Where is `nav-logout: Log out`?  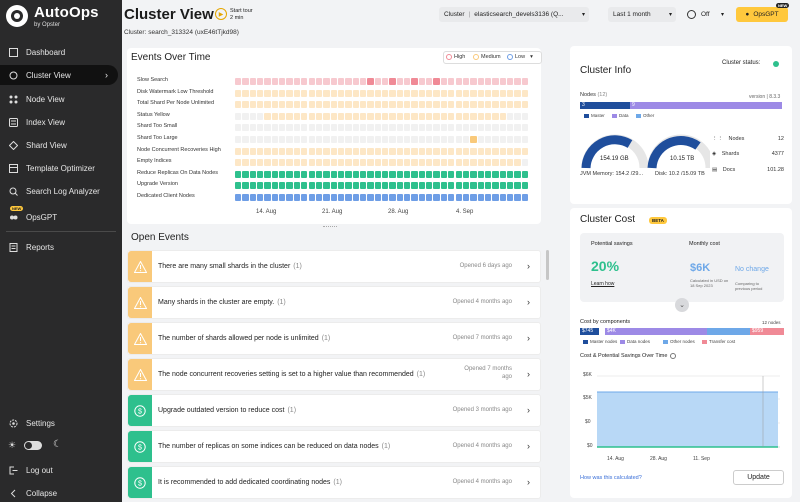
nav-logout: Log out is located at coordinates (61, 470).